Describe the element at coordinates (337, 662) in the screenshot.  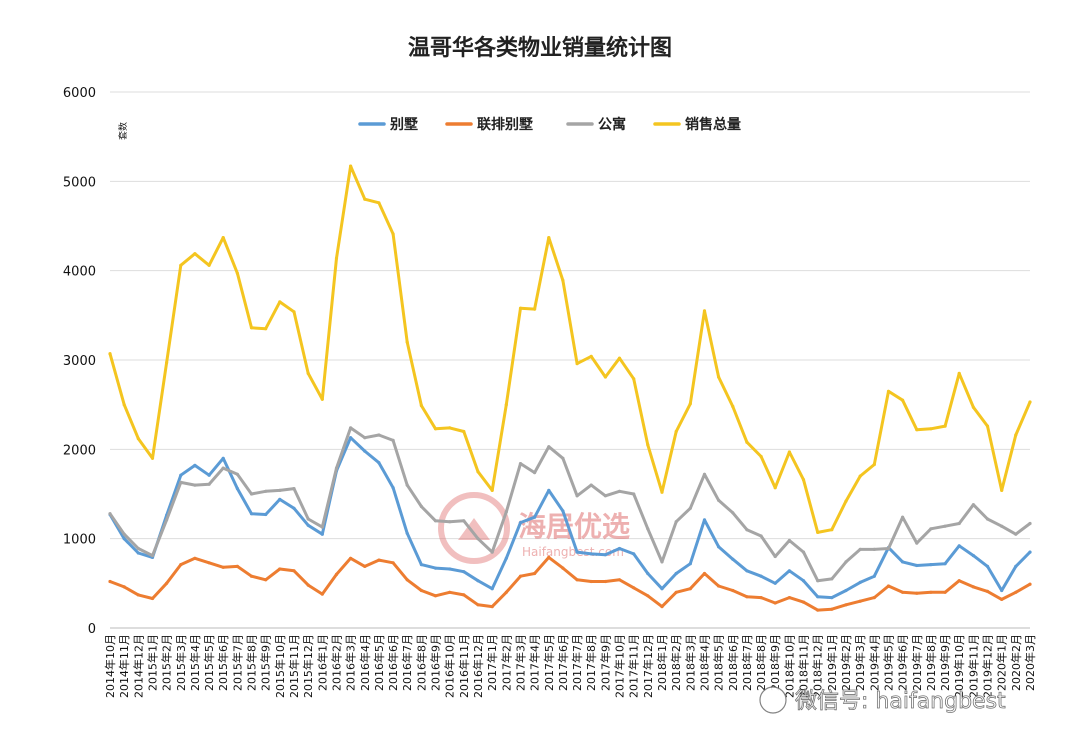
I see `x-tick-label: 2016年2月` at that location.